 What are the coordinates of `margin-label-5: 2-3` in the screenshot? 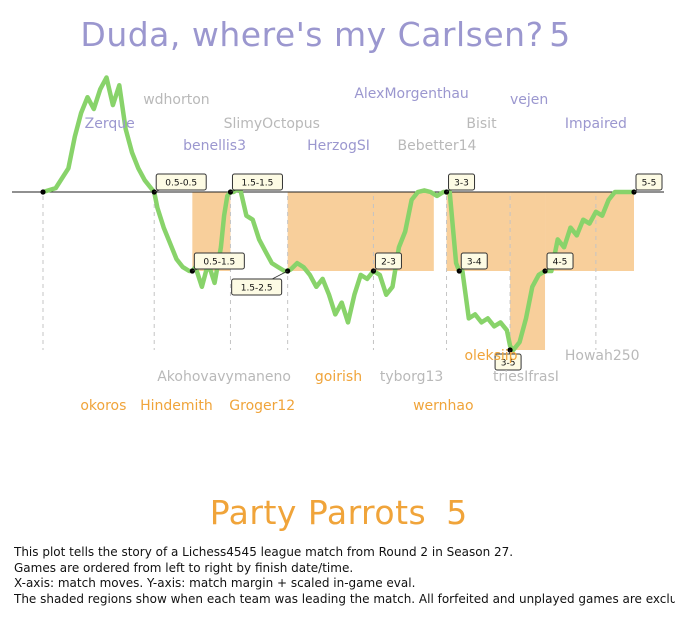 It's located at (387, 262).